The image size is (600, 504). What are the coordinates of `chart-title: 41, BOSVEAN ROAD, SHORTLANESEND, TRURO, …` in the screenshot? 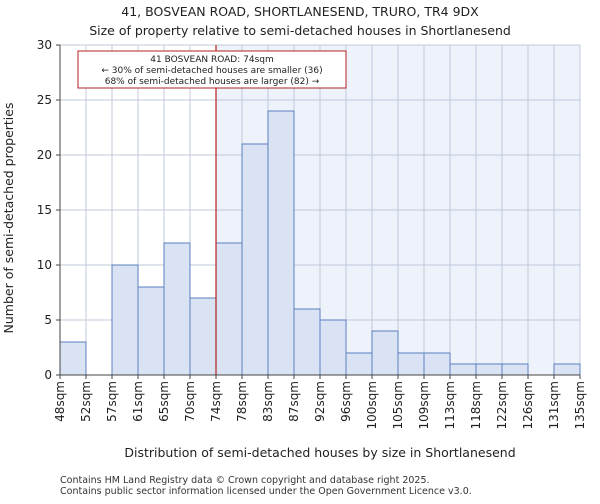 It's located at (300, 11).